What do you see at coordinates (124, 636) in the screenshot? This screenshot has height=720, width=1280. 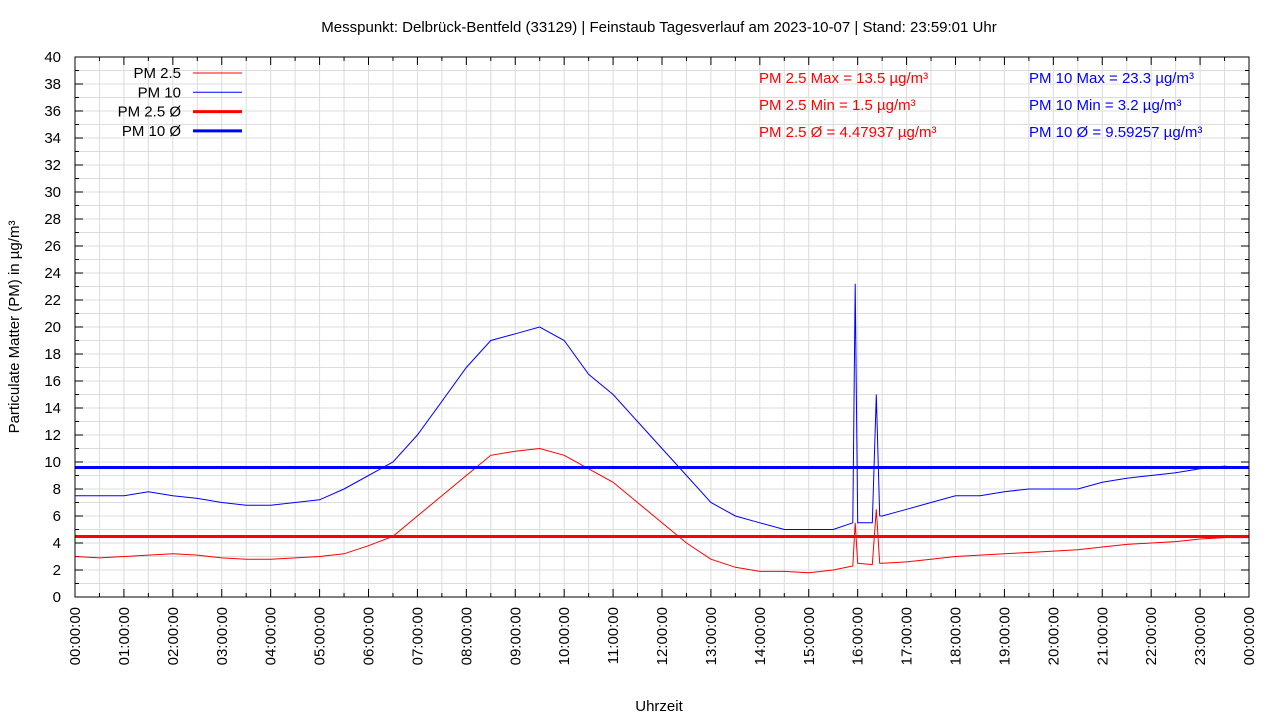 I see `x-tick-label: 01:00:00` at bounding box center [124, 636].